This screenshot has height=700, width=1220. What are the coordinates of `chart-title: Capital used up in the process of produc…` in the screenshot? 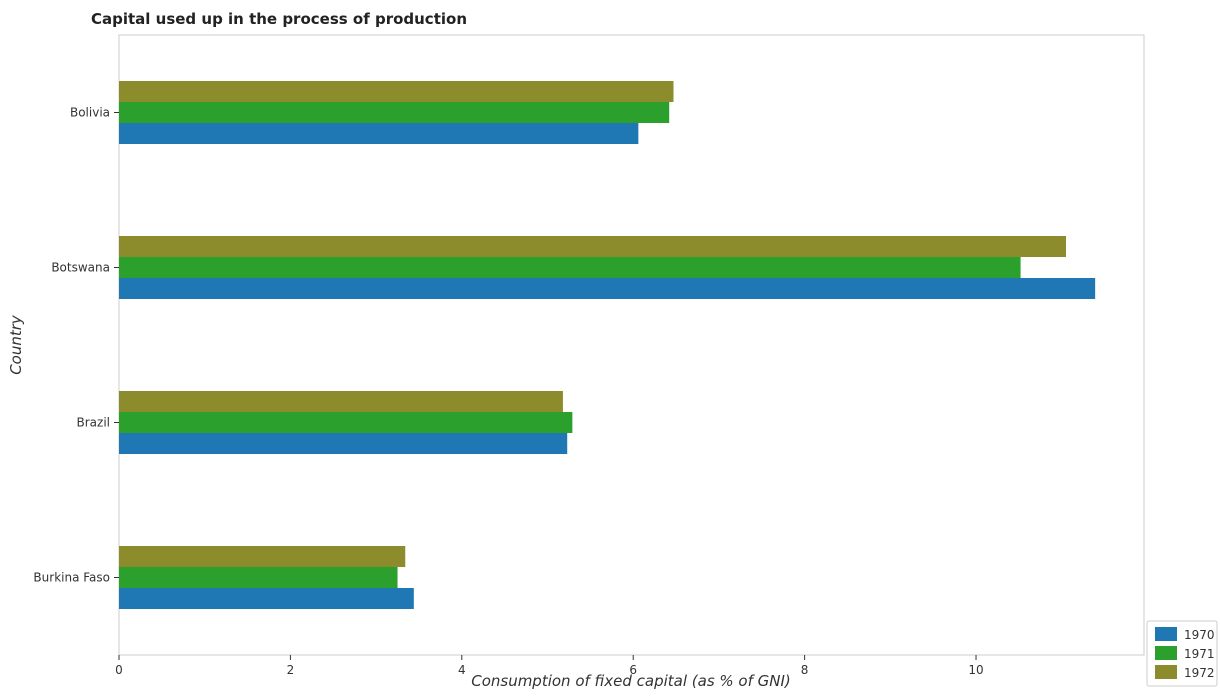 It's located at (279, 19).